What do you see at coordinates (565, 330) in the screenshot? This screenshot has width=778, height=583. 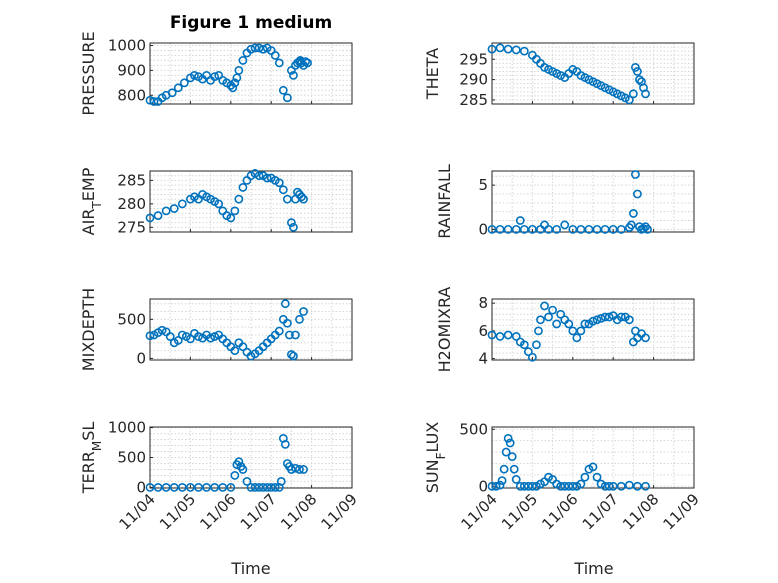 I see `subplot-h2omixra: 4 6 8 H2OMIXRA` at bounding box center [565, 330].